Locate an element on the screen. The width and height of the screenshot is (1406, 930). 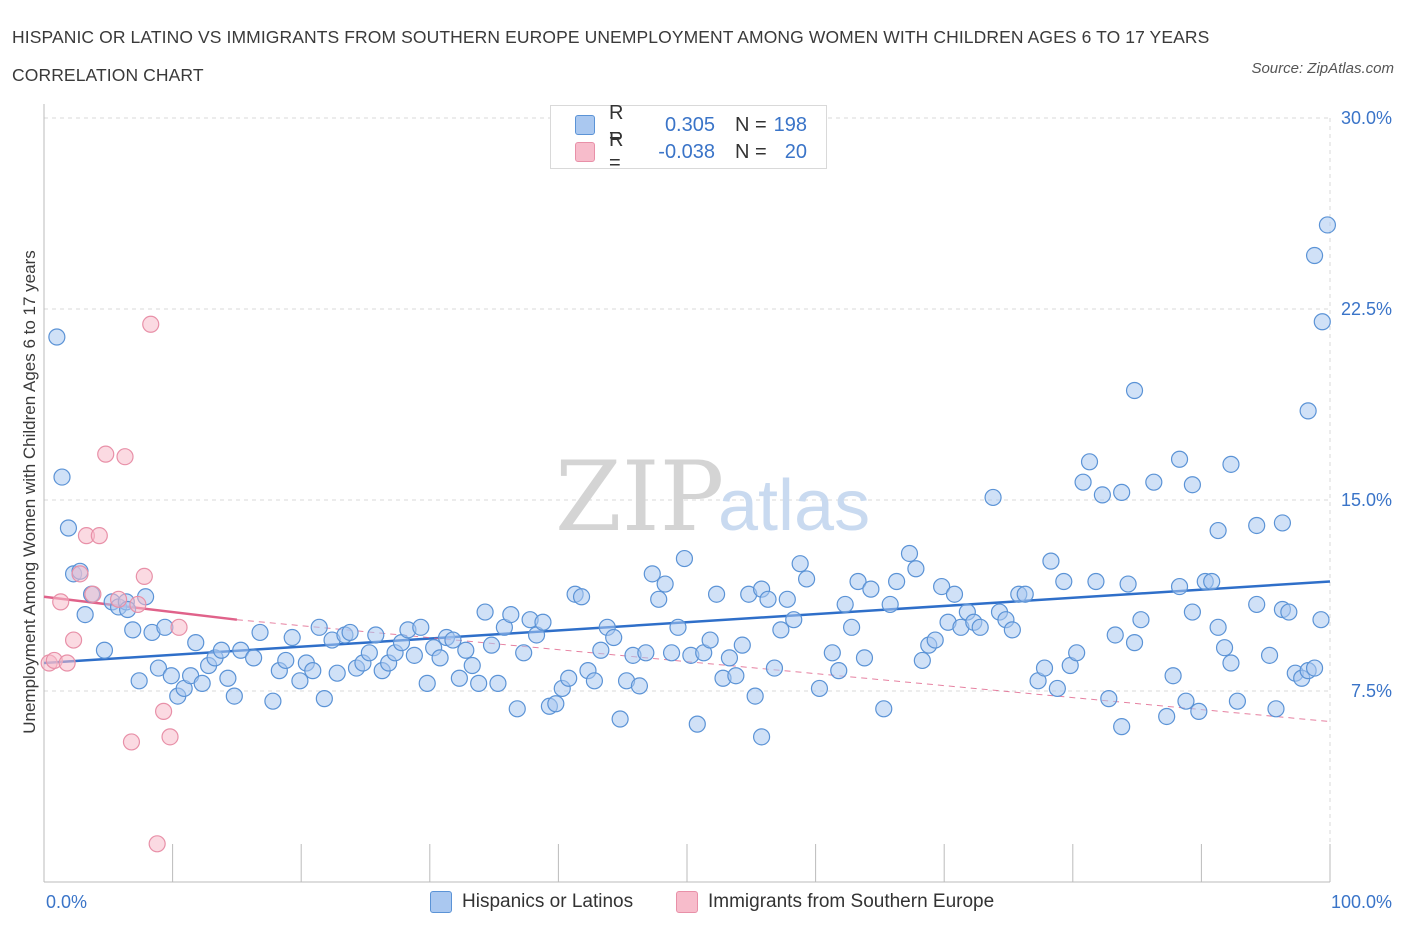
series-legend-southern-europe: Immigrants from Southern Europe is located at coordinates (835, 902).